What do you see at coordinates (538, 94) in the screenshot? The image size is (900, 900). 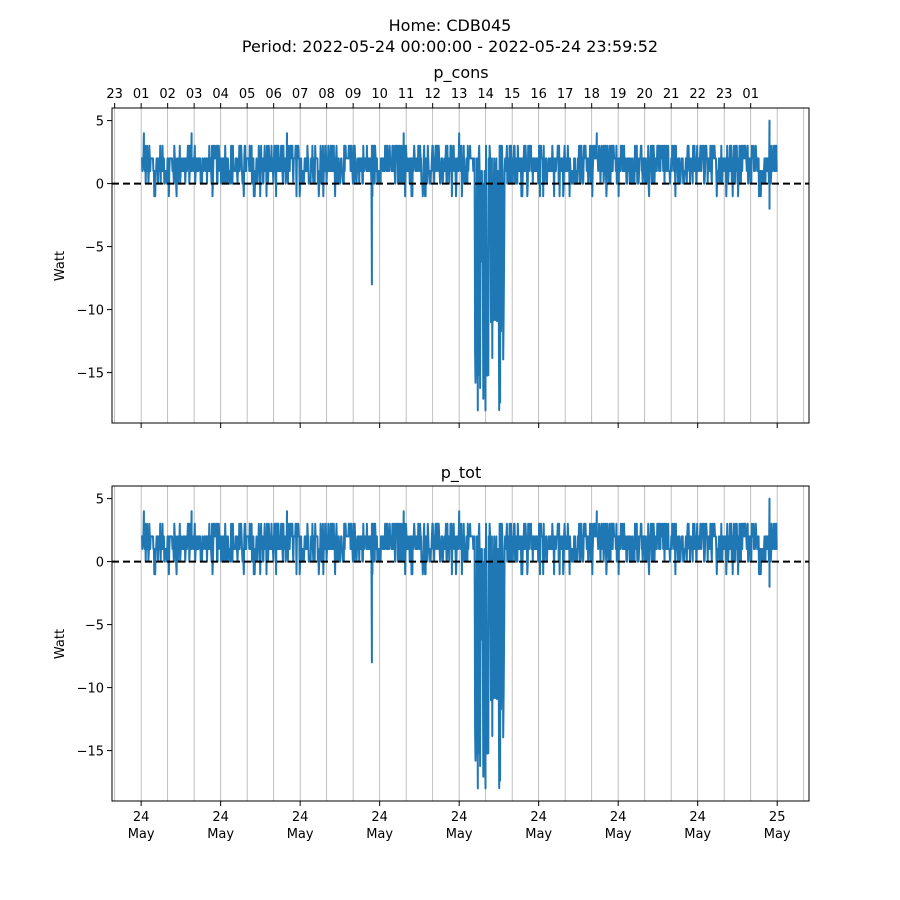 I see `top-hour-tick-label: 16` at bounding box center [538, 94].